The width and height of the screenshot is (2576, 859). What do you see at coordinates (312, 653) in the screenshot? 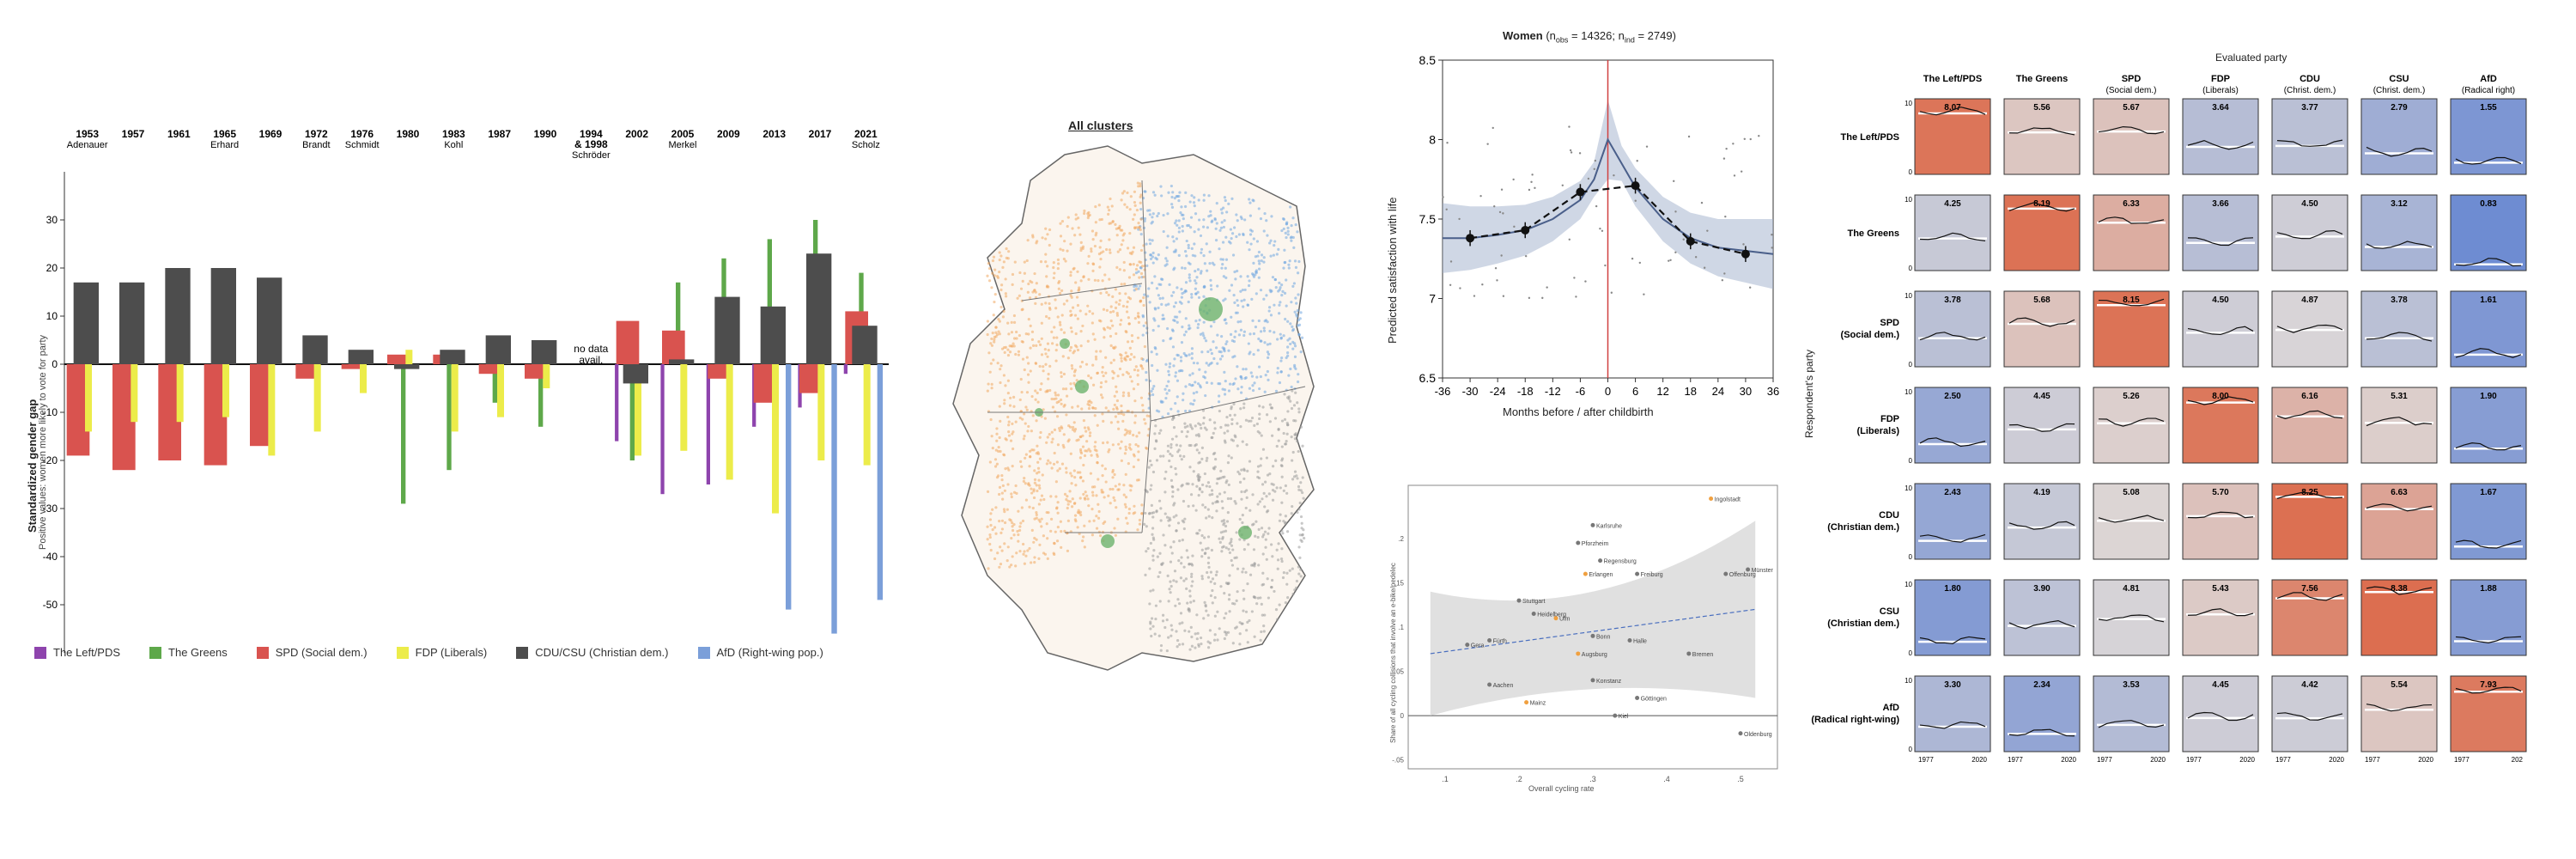
I see `legend-item: SPD (Social dem.)` at bounding box center [312, 653].